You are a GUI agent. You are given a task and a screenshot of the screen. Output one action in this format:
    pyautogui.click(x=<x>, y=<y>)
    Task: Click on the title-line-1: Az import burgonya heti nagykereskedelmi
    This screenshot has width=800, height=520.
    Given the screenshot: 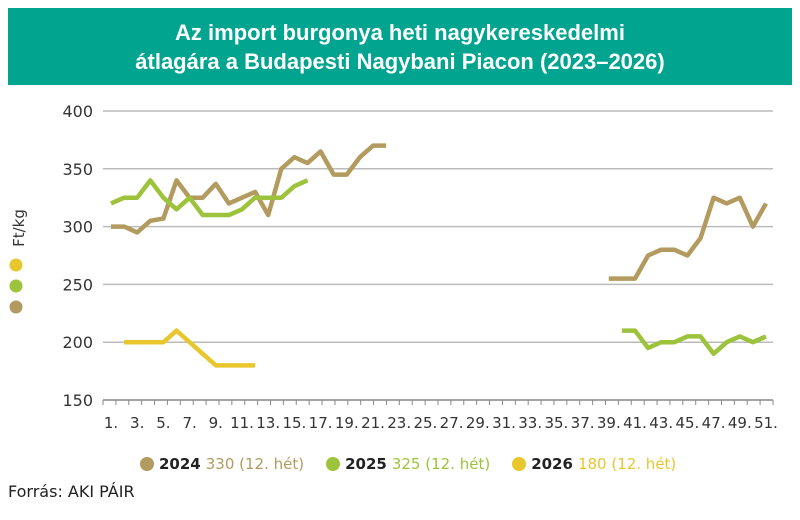 What is the action you would take?
    pyautogui.click(x=400, y=32)
    